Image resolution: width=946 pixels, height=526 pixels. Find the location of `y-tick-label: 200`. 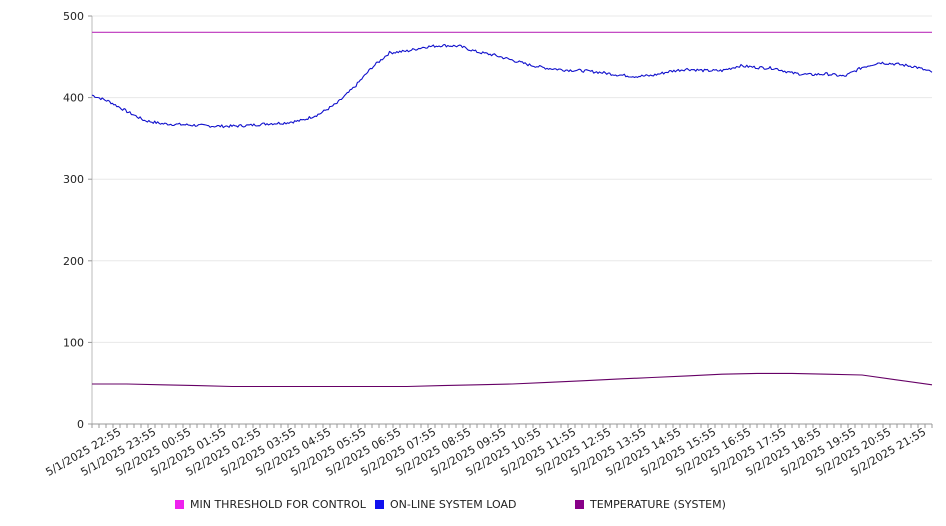

y-tick-label: 200 is located at coordinates (73, 261).